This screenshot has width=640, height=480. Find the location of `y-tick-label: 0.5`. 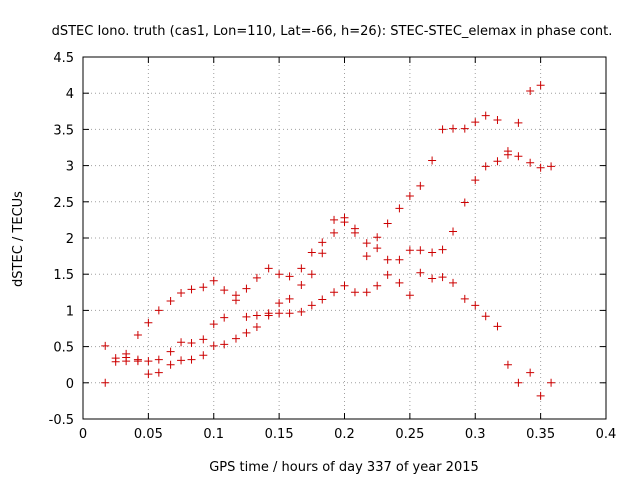

y-tick-label: 0.5 is located at coordinates (63, 348).